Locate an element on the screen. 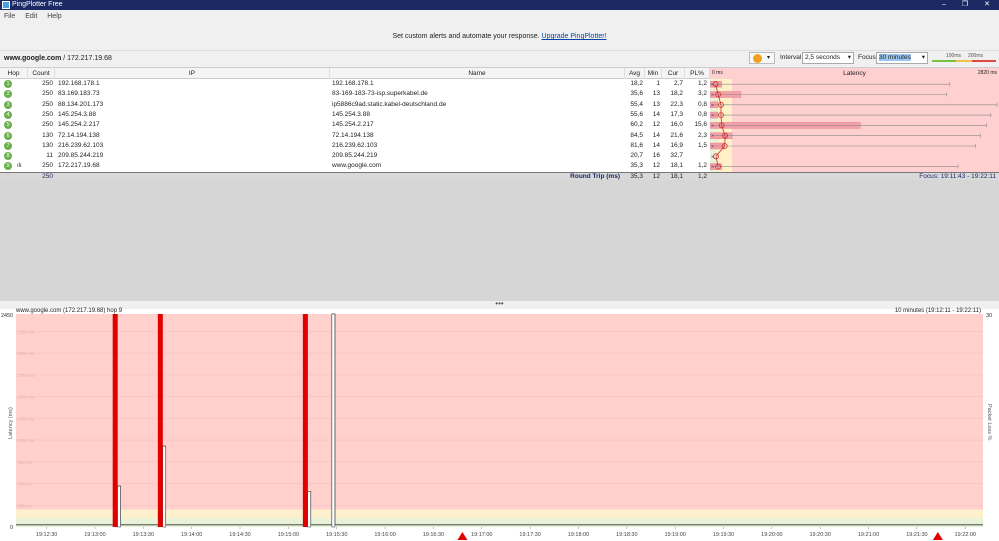 Image resolution: width=999 pixels, height=541 pixels. grid-label: 1750 ms is located at coordinates (26, 375).